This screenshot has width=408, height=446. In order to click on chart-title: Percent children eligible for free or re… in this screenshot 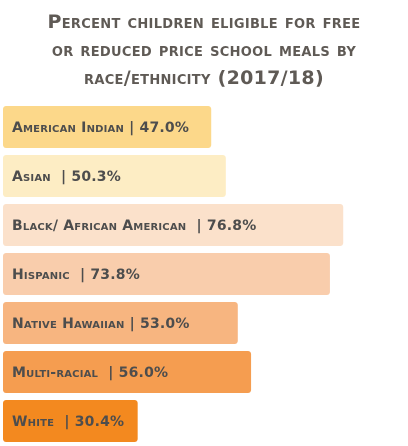, I will do `click(204, 50)`.